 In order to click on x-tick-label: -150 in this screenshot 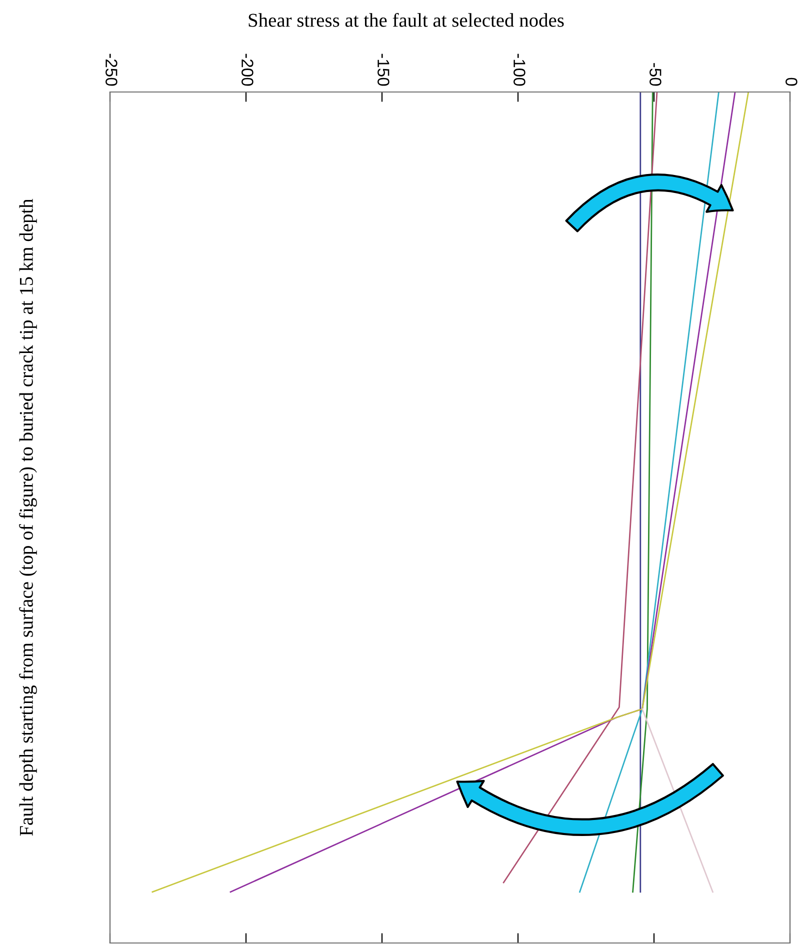, I will do `click(384, 70)`.